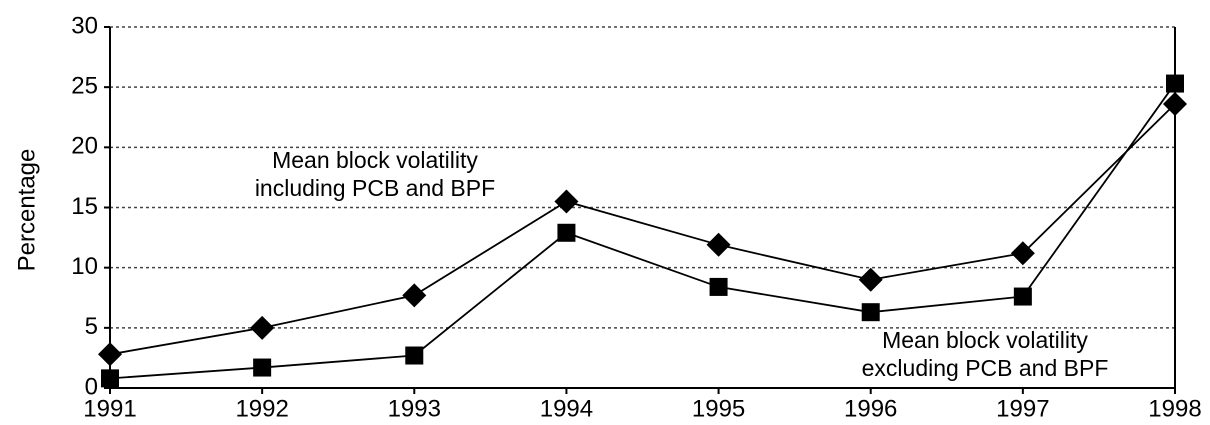  What do you see at coordinates (414, 408) in the screenshot?
I see `x-tick-label: 1993` at bounding box center [414, 408].